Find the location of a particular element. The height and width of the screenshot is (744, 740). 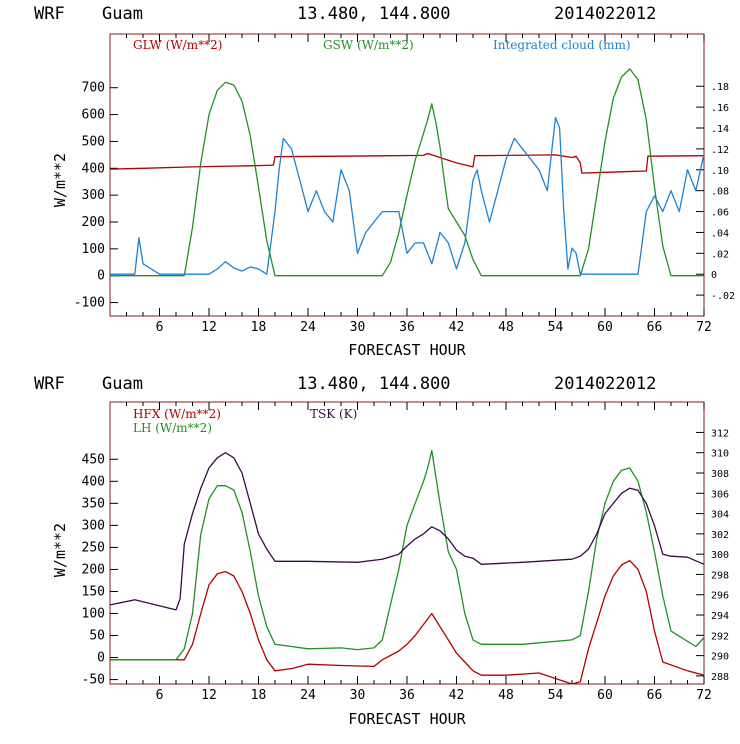

y2-tick-label: .12 is located at coordinates (720, 150).